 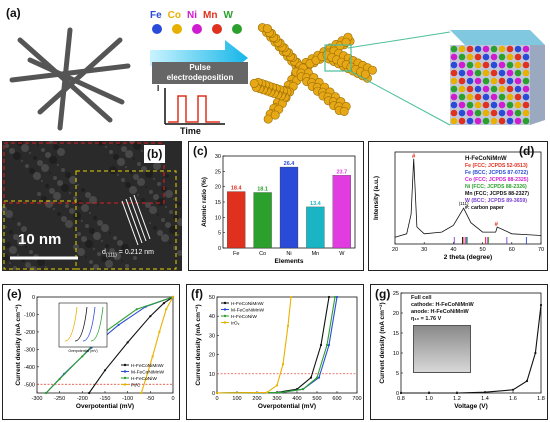 I want to click on her-series-pt-c-point, so click(x=152, y=356).